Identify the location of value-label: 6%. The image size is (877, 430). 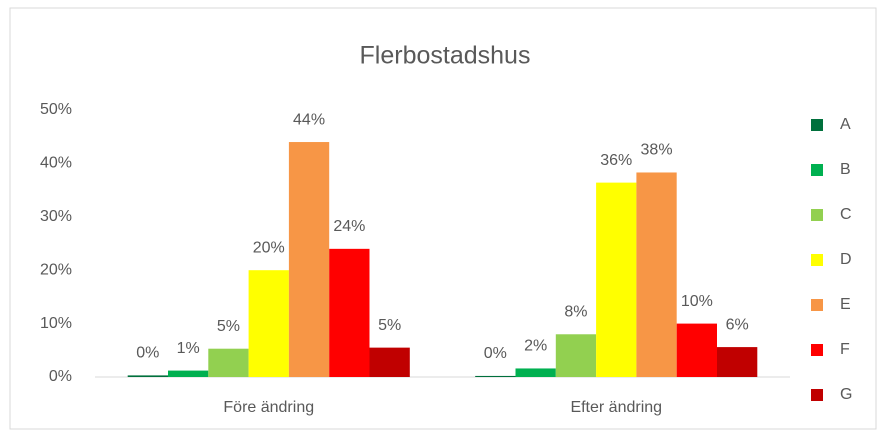
(737, 324).